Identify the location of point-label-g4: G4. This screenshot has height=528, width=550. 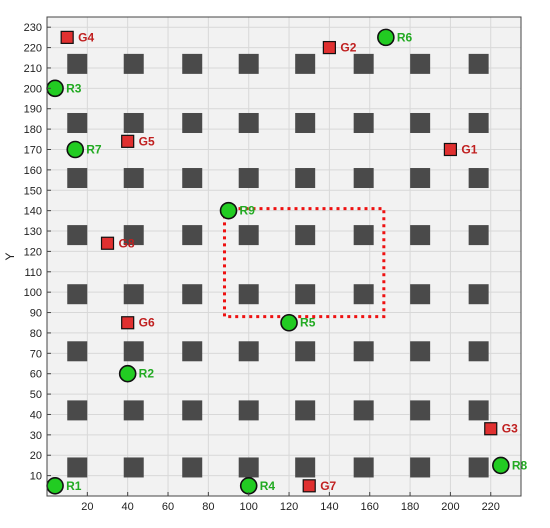
(86, 37).